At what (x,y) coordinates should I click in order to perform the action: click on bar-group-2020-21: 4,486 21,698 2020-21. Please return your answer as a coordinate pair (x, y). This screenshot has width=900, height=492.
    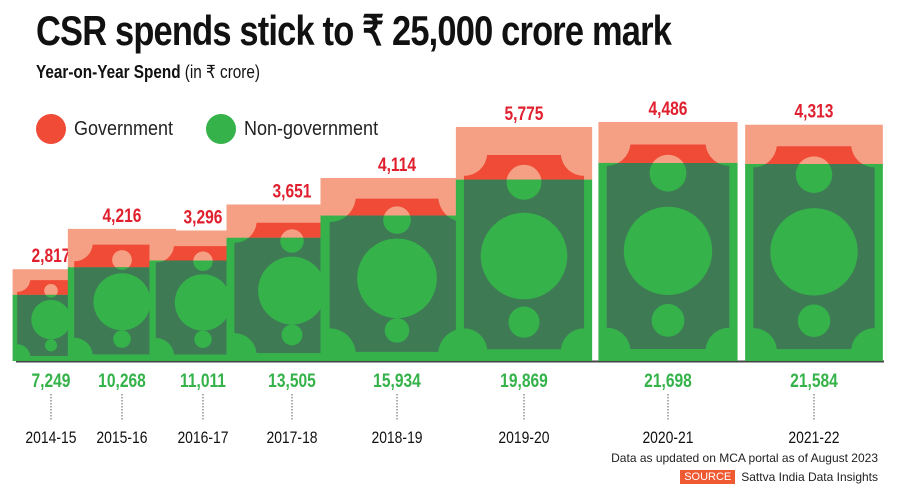
    Looking at the image, I should click on (668, 273).